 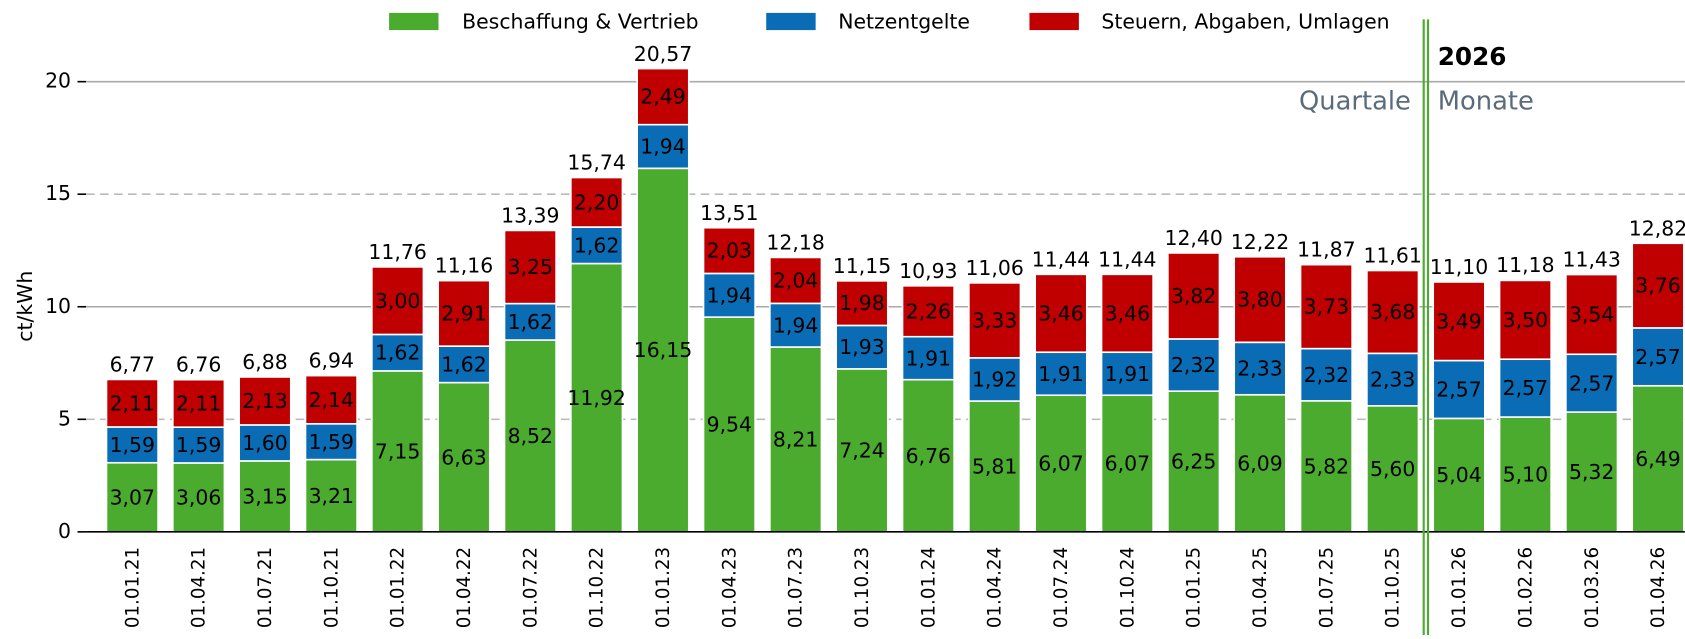 I want to click on segment-label: 6,63, so click(x=463, y=457).